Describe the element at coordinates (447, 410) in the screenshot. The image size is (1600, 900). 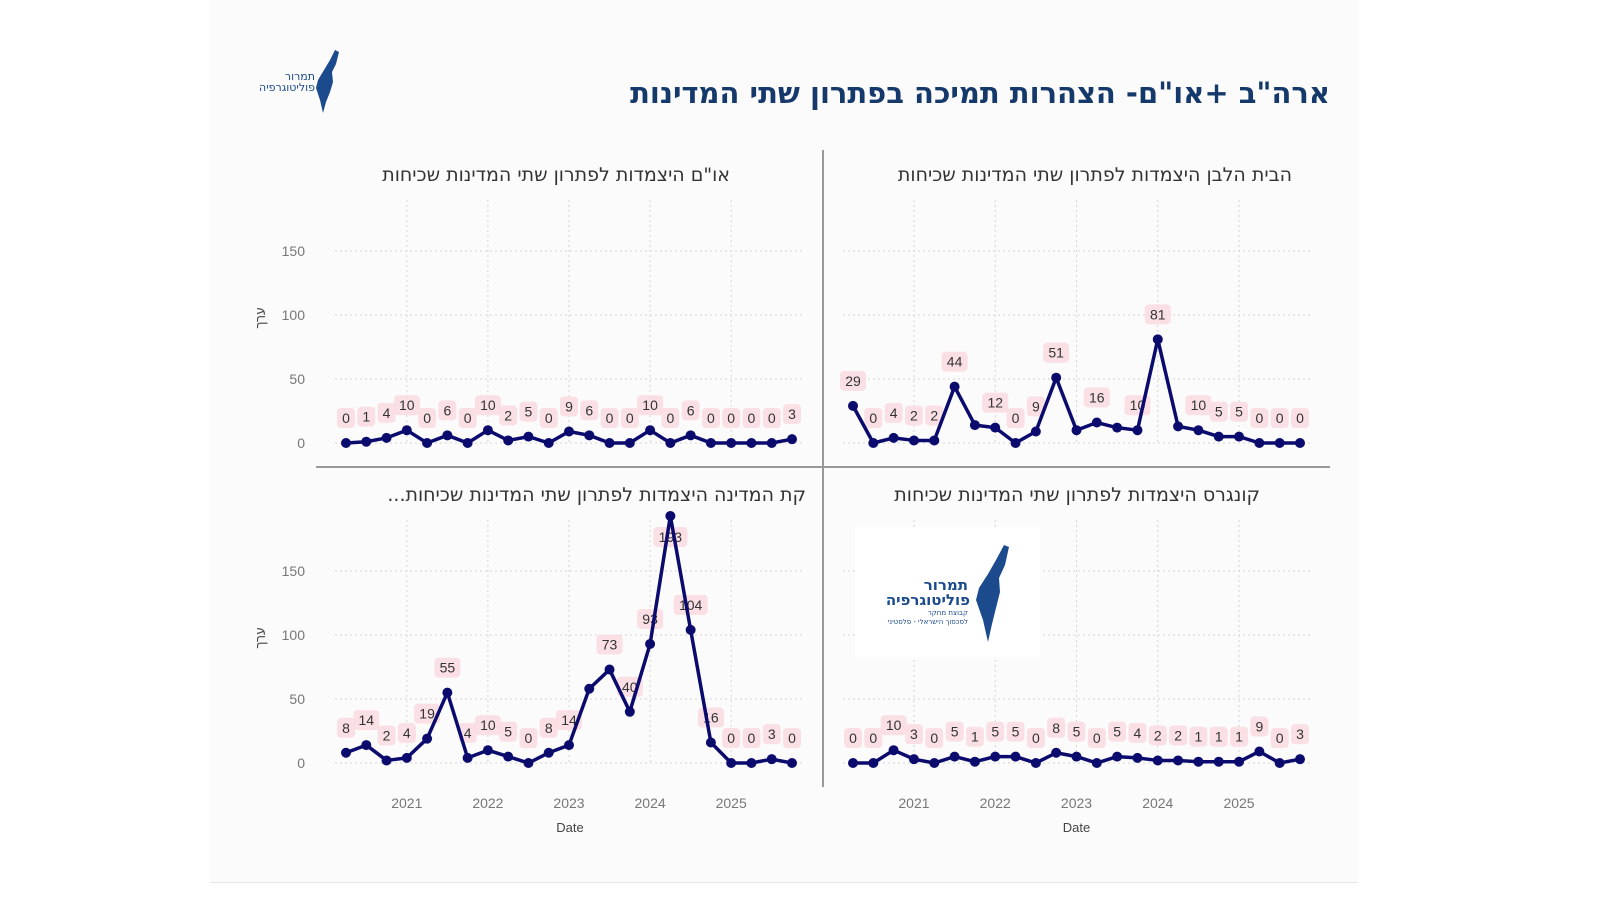
I see `data-label: 6` at that location.